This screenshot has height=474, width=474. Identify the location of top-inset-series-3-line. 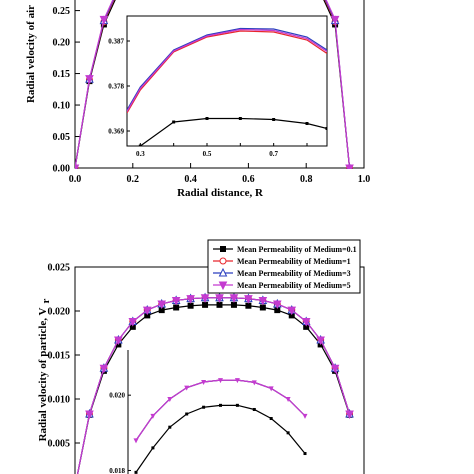
(227, 69).